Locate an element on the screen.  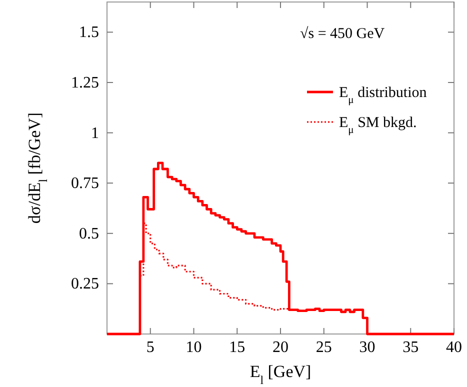
x-tick-label: 40 is located at coordinates (454, 347).